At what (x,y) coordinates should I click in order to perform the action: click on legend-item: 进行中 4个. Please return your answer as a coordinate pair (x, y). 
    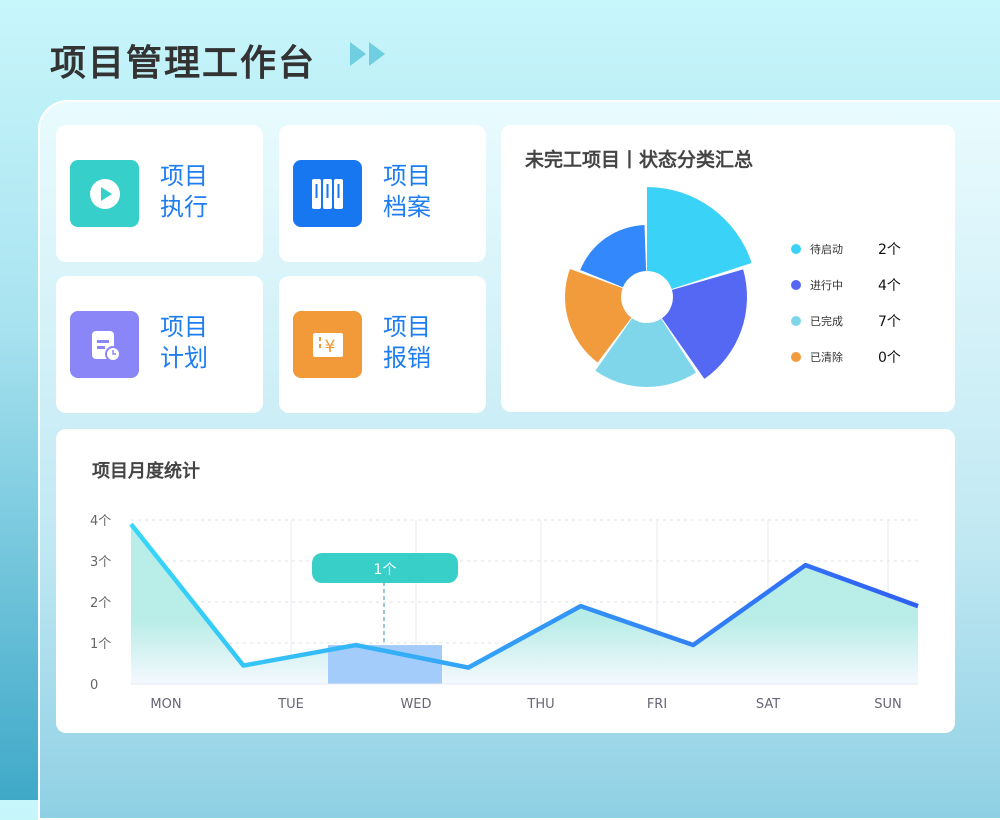
    Looking at the image, I should click on (846, 285).